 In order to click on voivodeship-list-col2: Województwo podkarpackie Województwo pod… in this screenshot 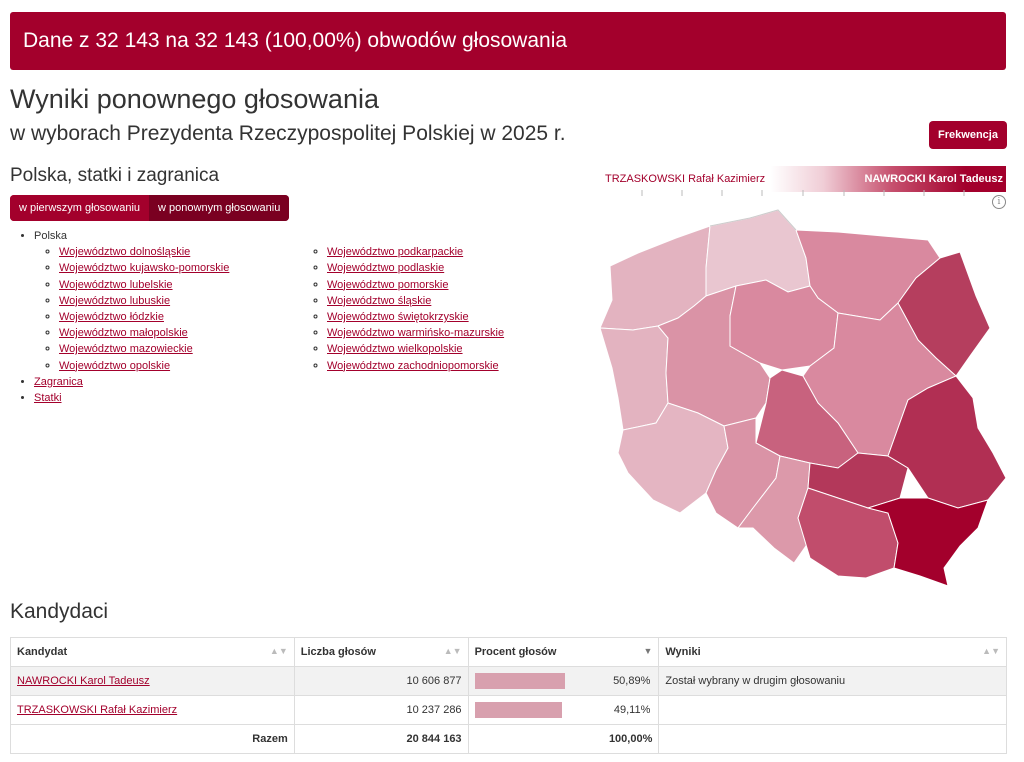, I will do `click(446, 309)`.